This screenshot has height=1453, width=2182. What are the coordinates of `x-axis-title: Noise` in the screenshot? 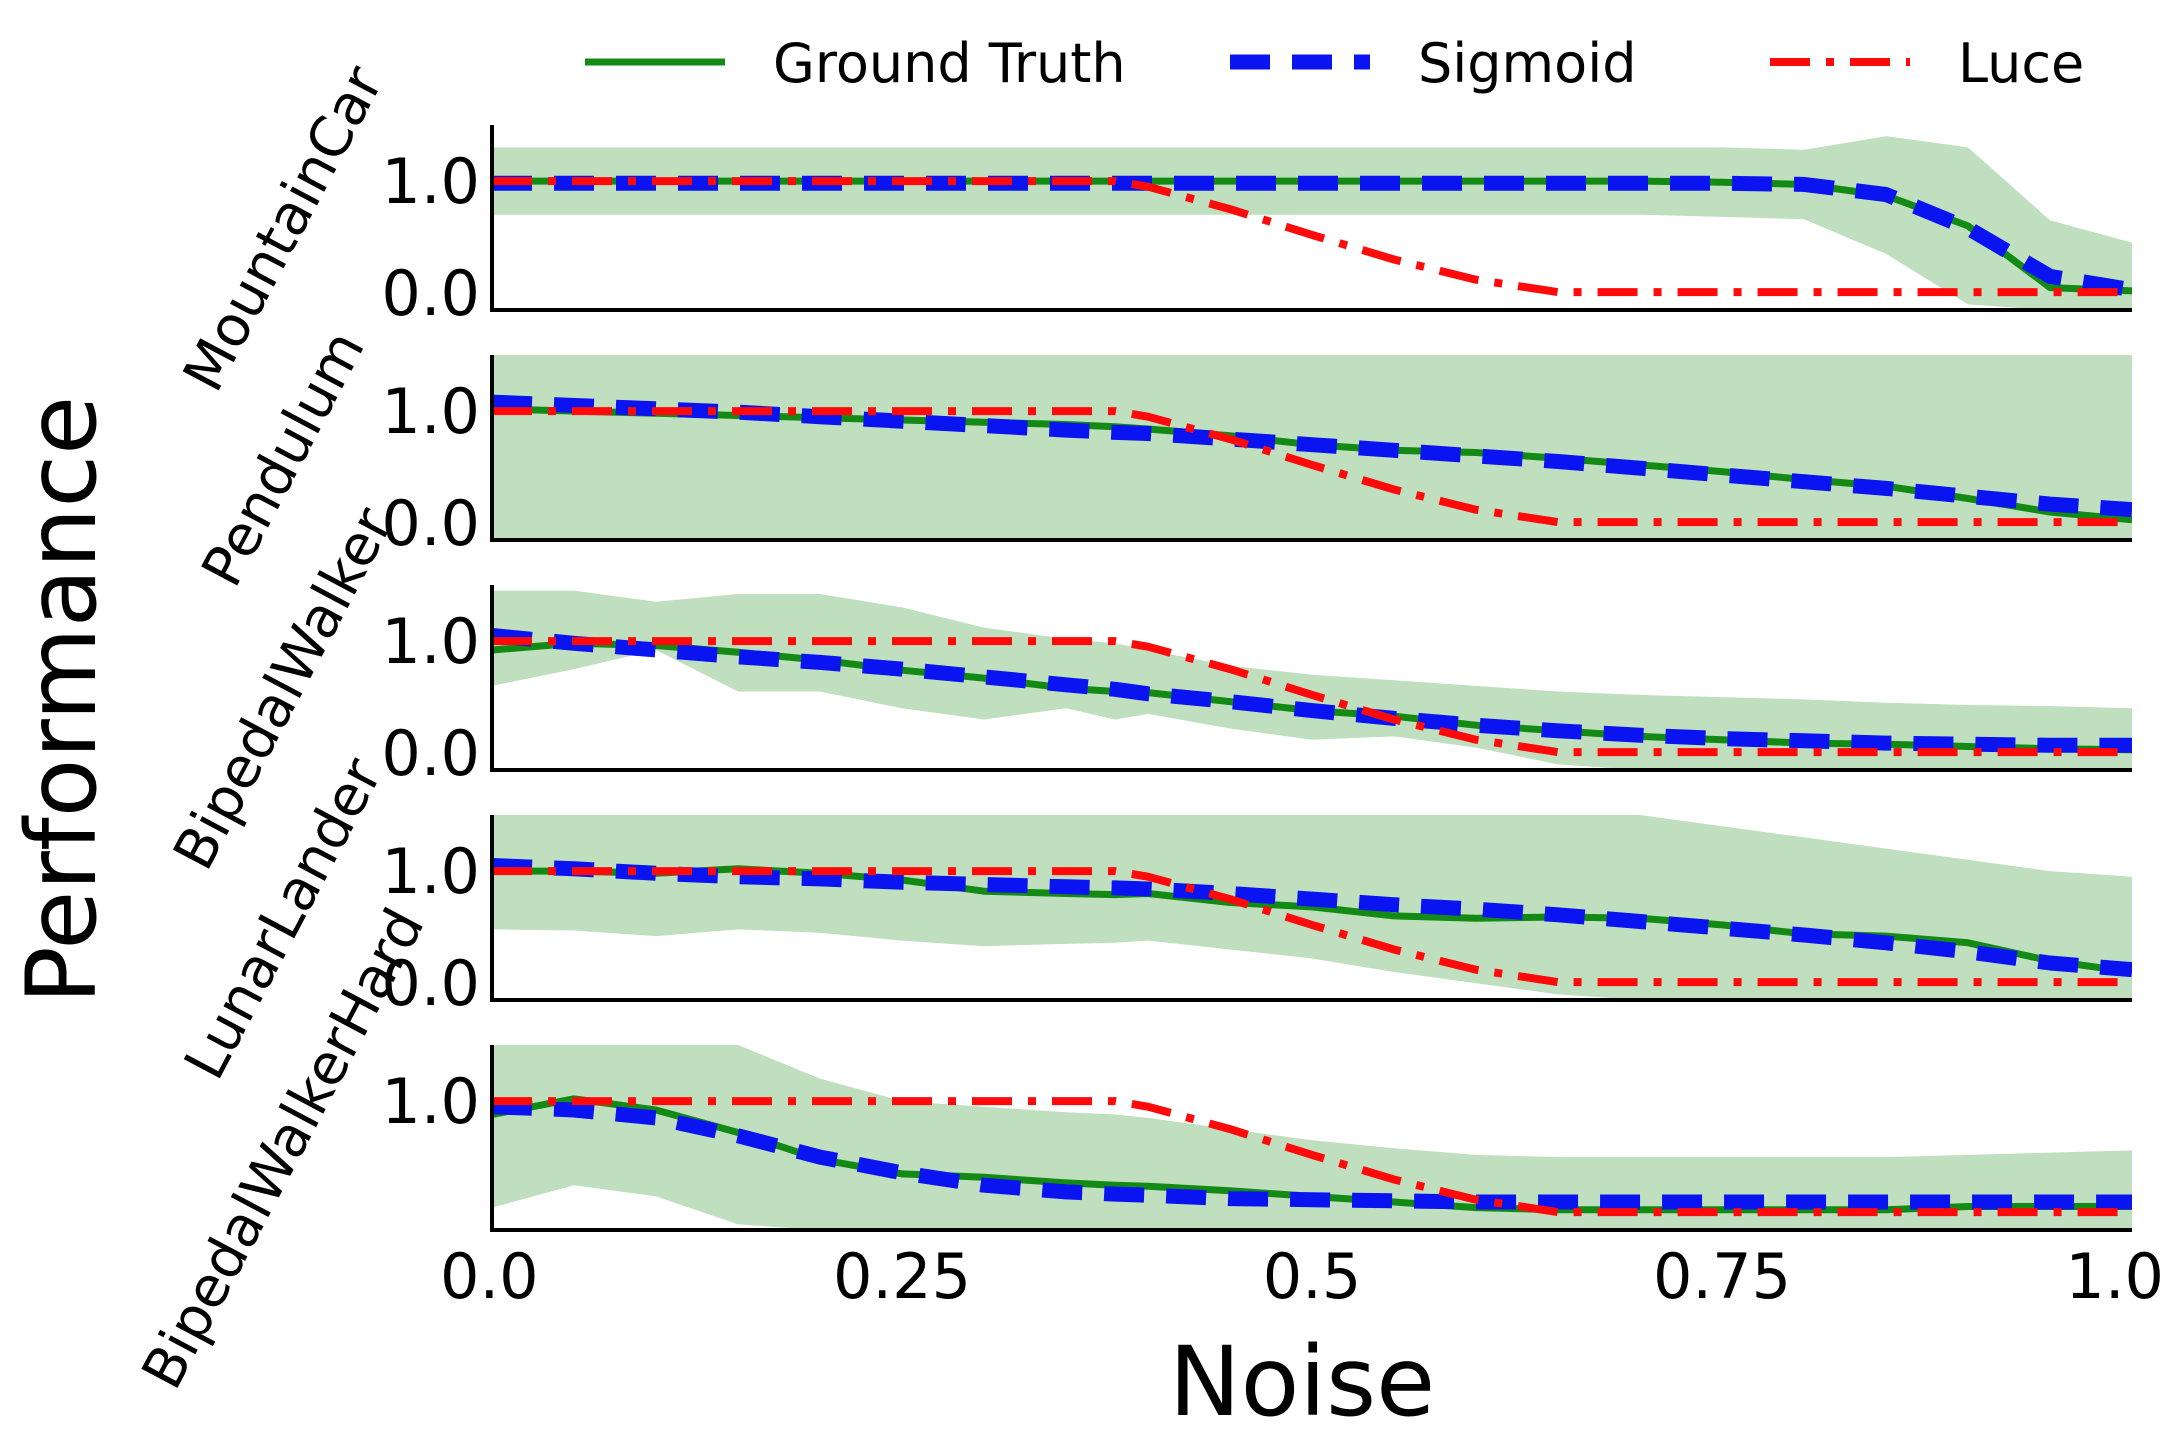 It's located at (1302, 1382).